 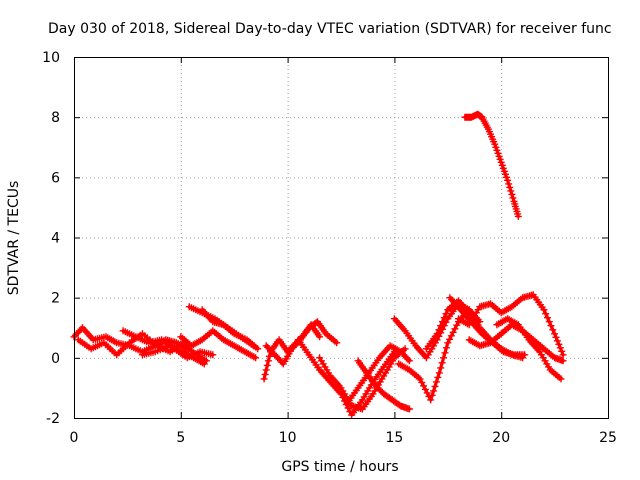 I want to click on y-tick-label: 6, so click(x=55, y=178).